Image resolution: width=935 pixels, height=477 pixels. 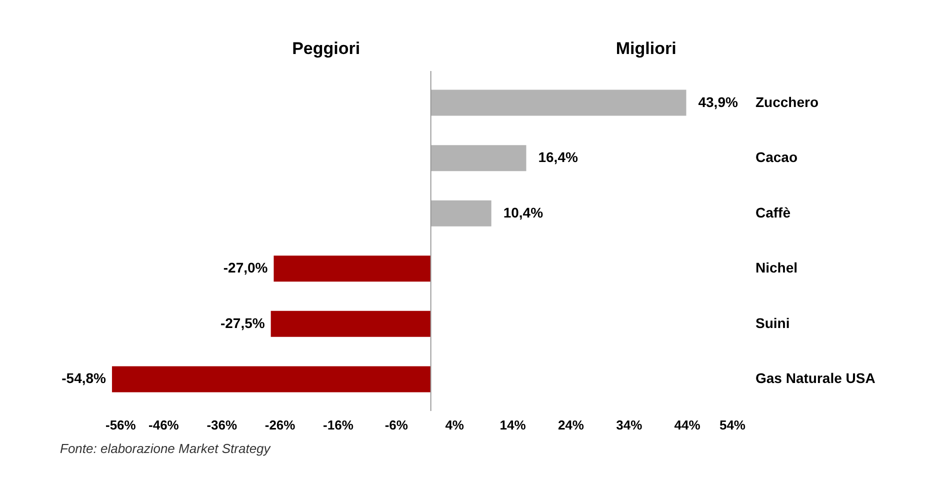 What do you see at coordinates (166, 448) in the screenshot?
I see `source-note: Fonte: elaborazione Market Strategy` at bounding box center [166, 448].